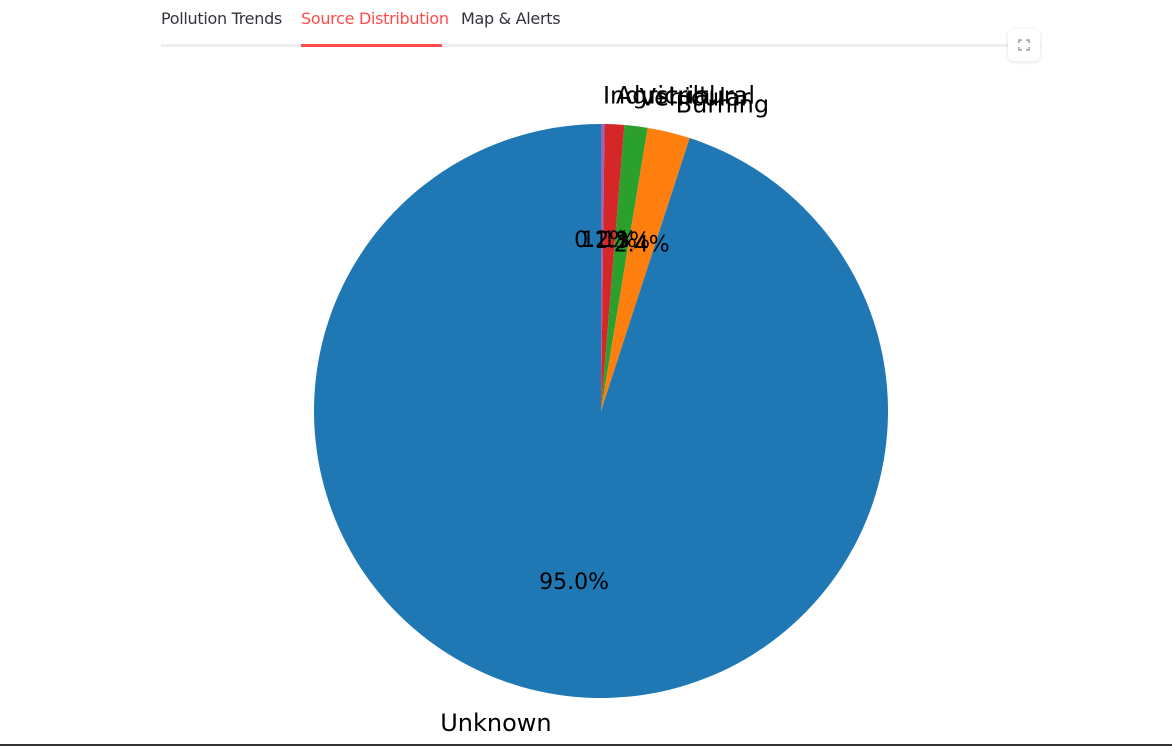 Image resolution: width=1172 pixels, height=746 pixels. Describe the element at coordinates (574, 582) in the screenshot. I see `pct-label-unknown: 95.0%` at that location.